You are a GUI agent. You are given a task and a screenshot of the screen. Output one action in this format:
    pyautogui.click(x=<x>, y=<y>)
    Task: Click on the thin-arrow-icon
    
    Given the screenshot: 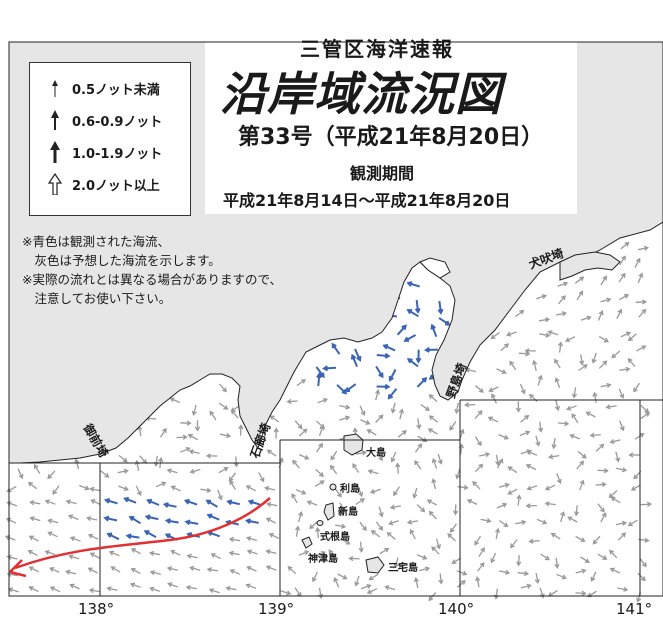 What is the action you would take?
    pyautogui.click(x=55, y=88)
    